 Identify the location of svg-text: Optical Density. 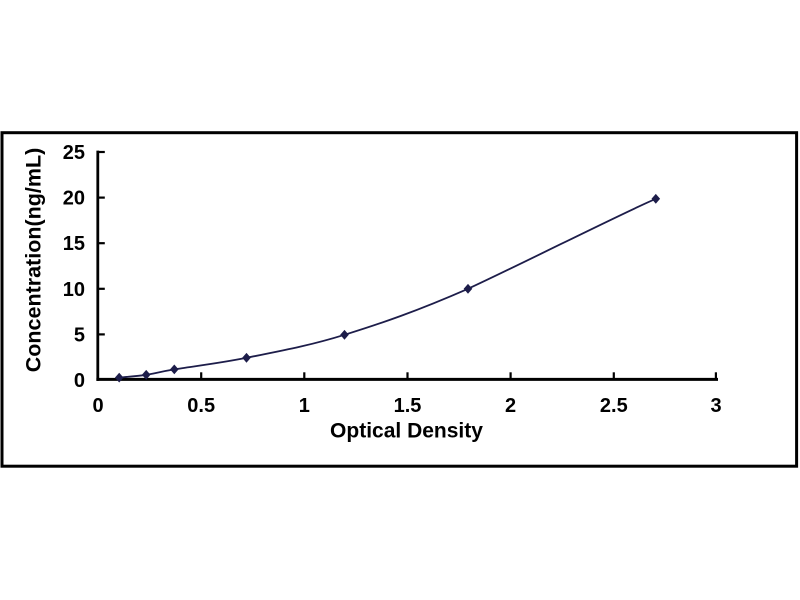
(406, 431).